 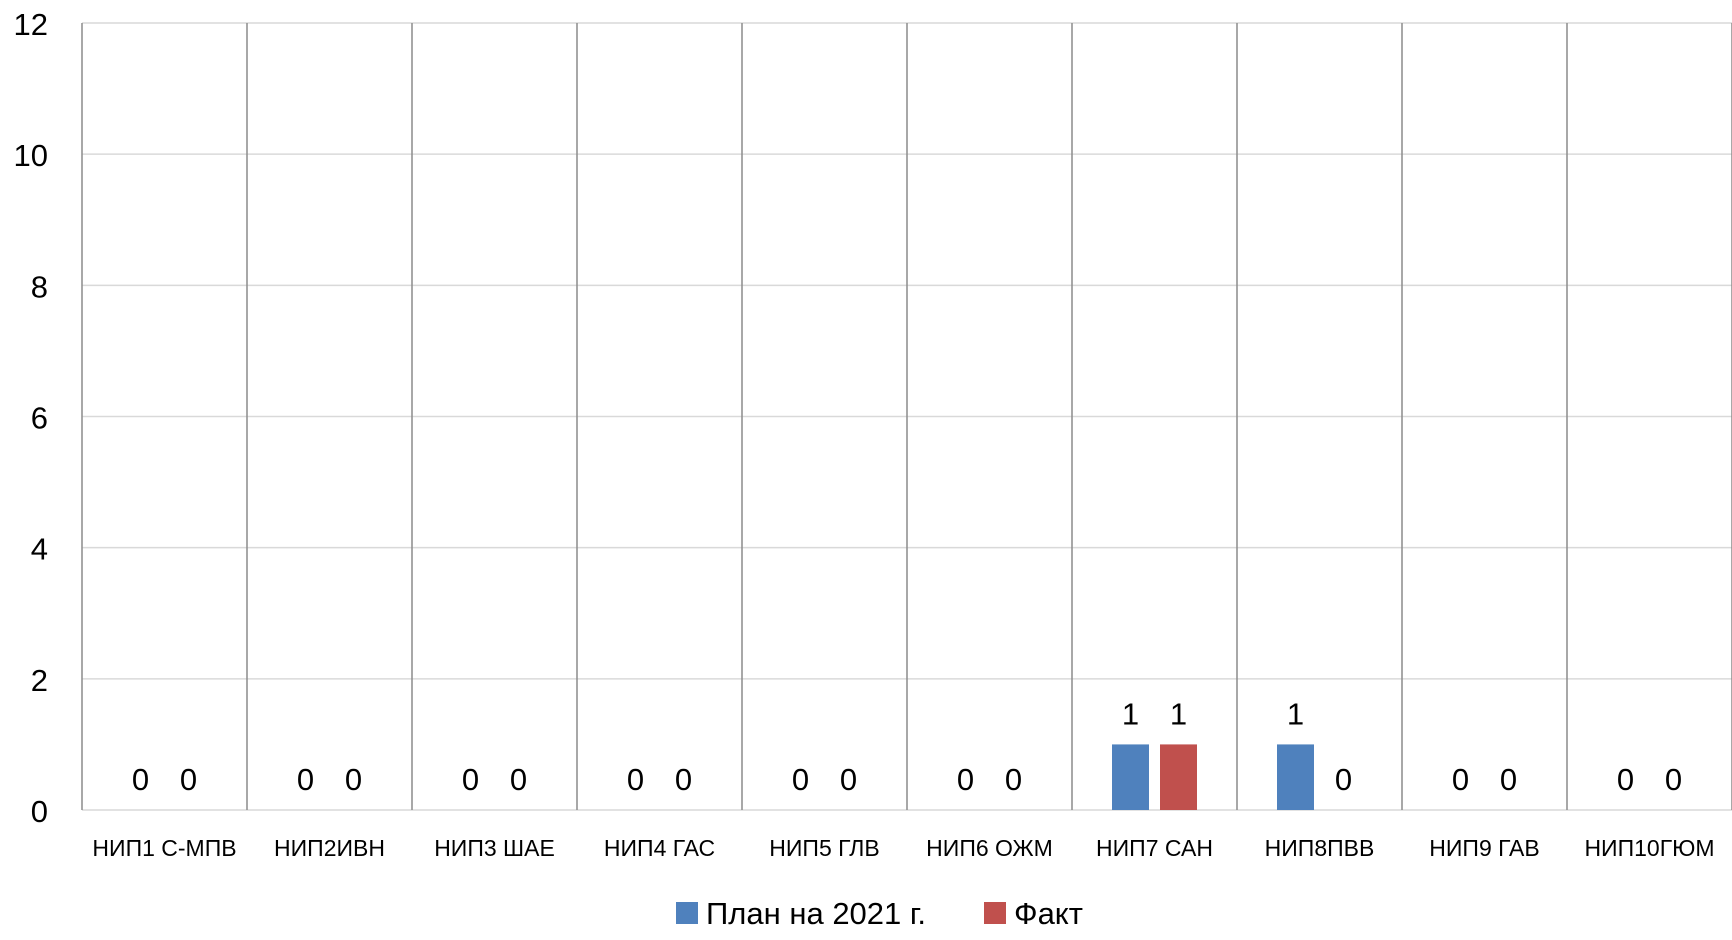 I want to click on legend-label-fact: Факт, so click(x=1048, y=913).